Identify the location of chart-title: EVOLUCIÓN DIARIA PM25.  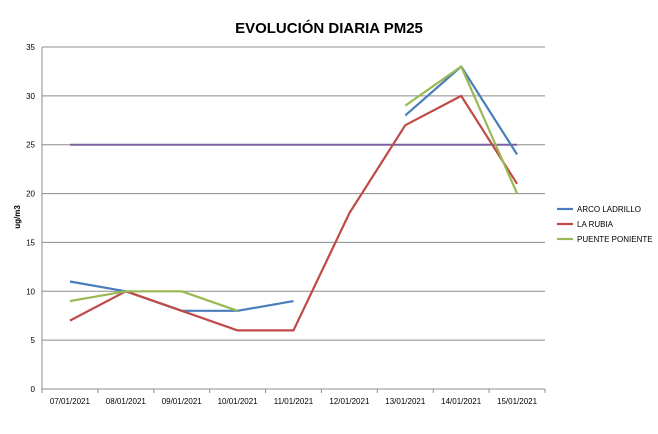
(329, 28).